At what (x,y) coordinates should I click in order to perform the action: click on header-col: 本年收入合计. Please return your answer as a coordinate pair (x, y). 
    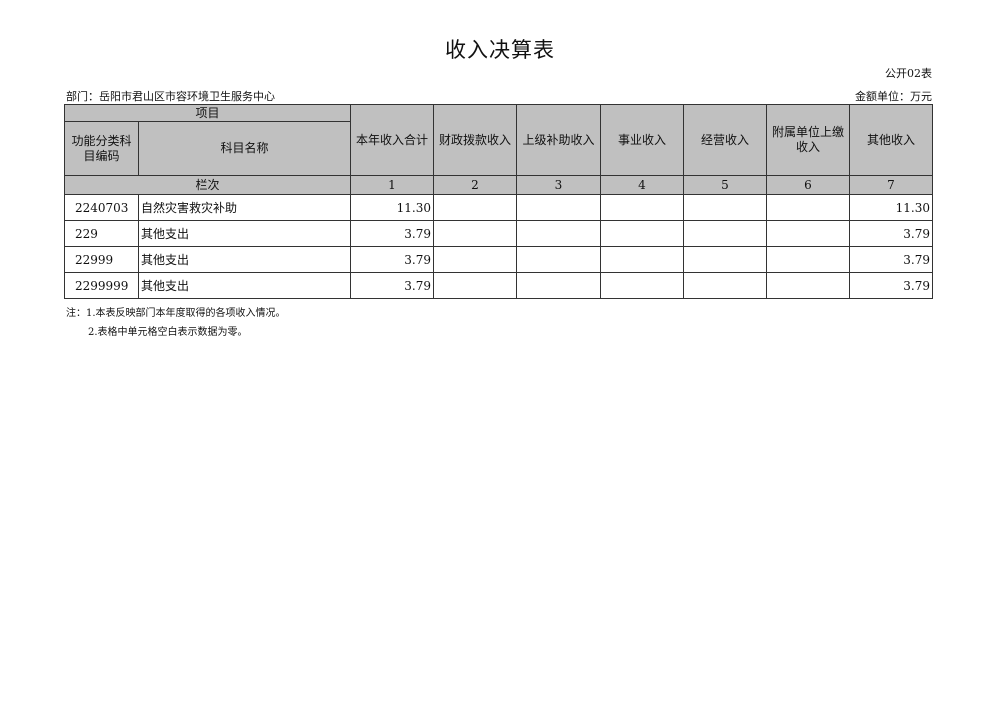
    Looking at the image, I should click on (392, 140).